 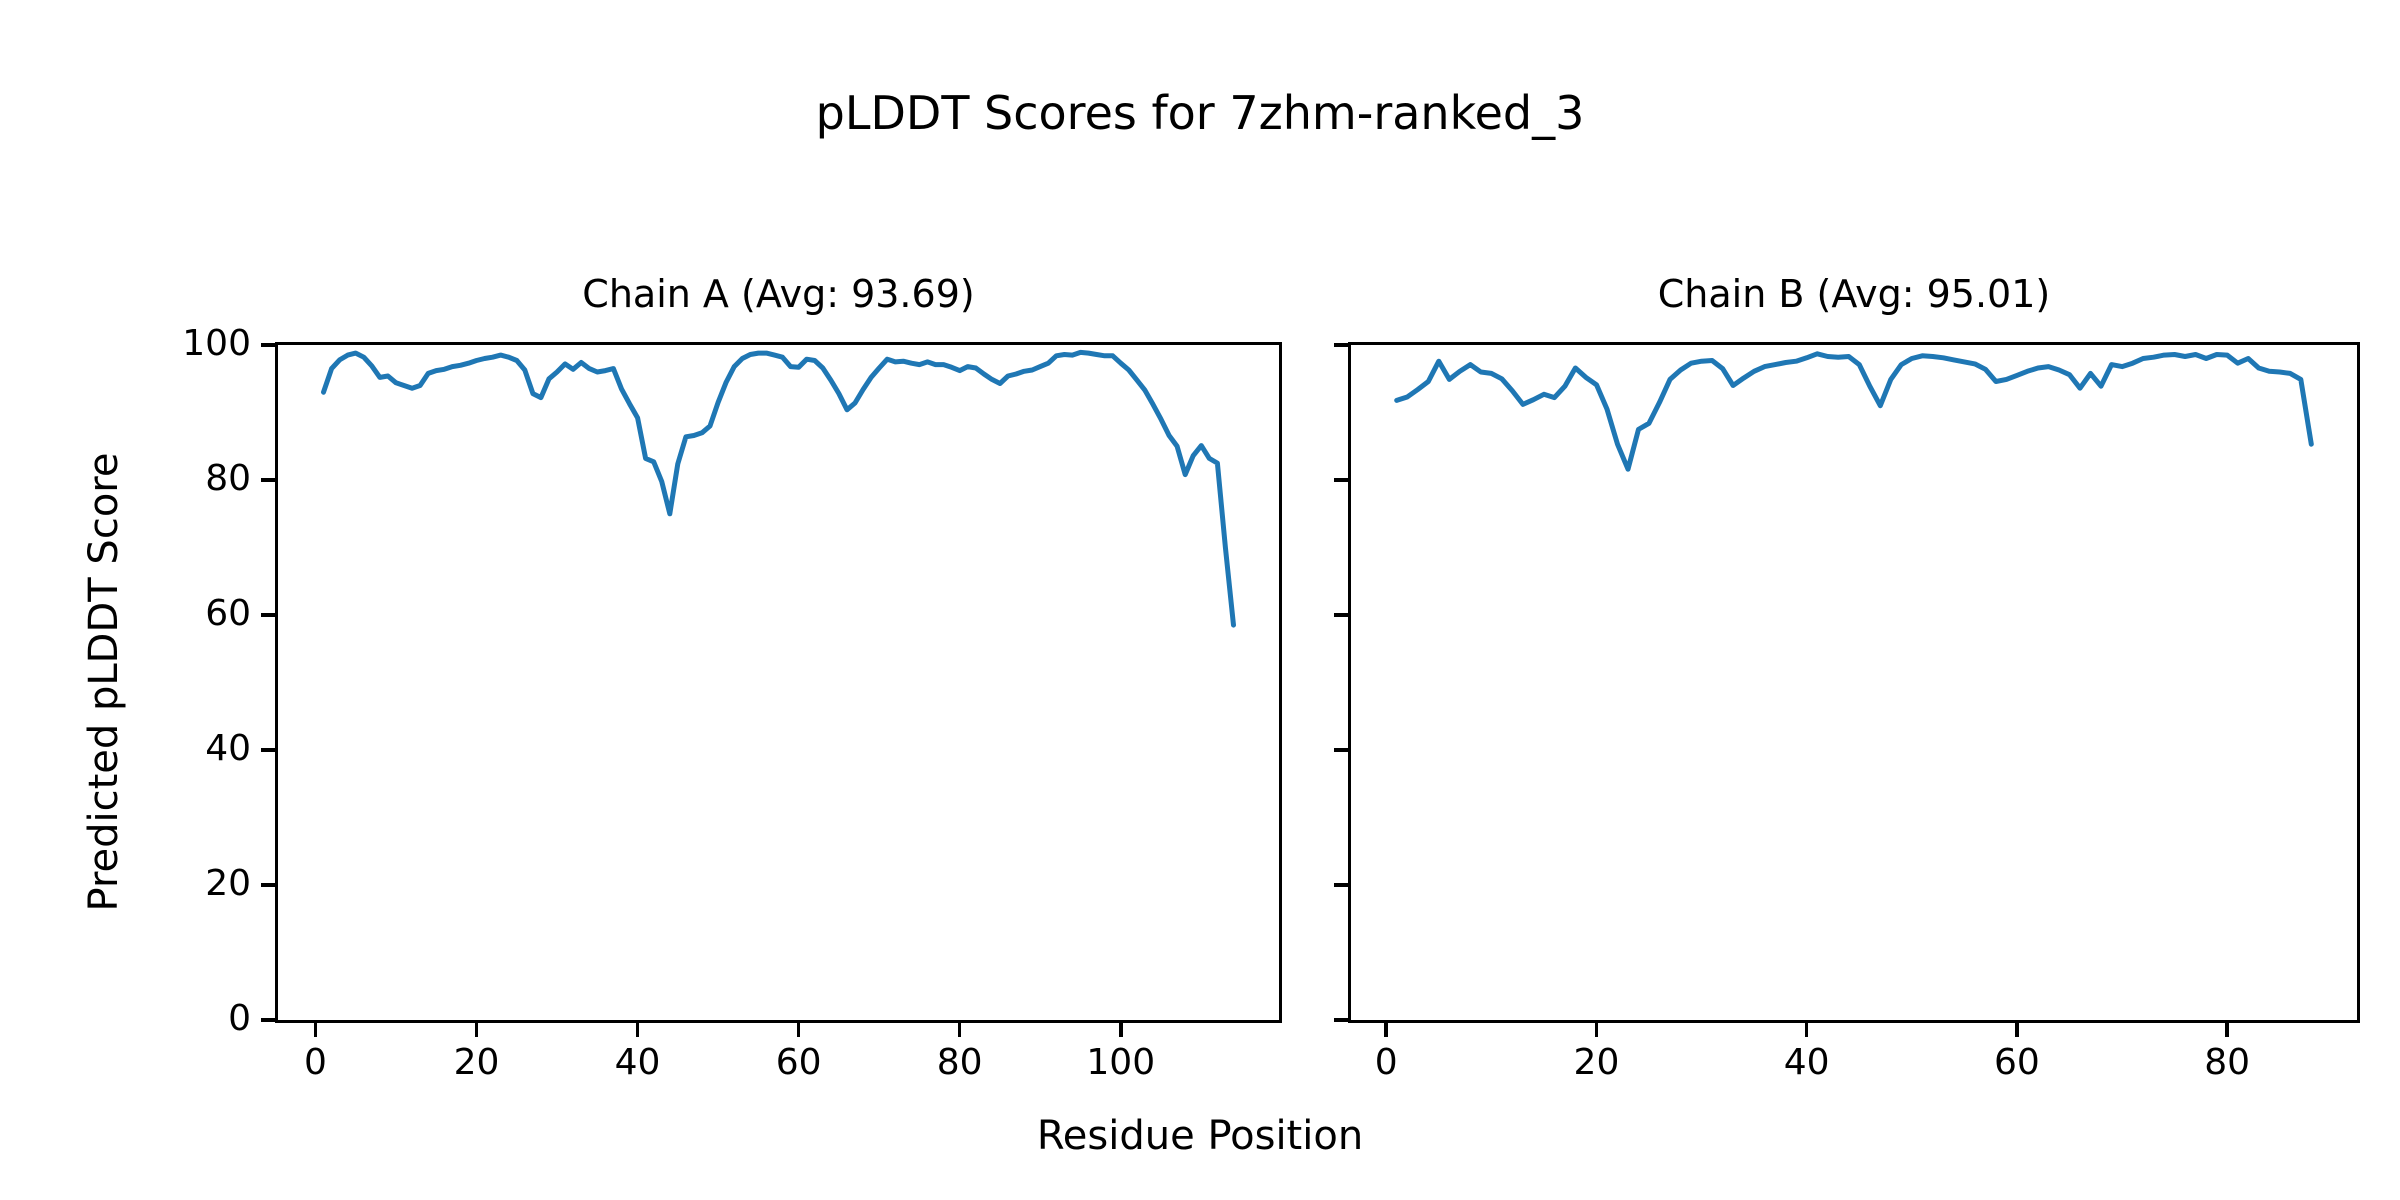 I want to click on figure-title: pLDDT Scores for 7zhm-ranked_3, so click(x=1200, y=113).